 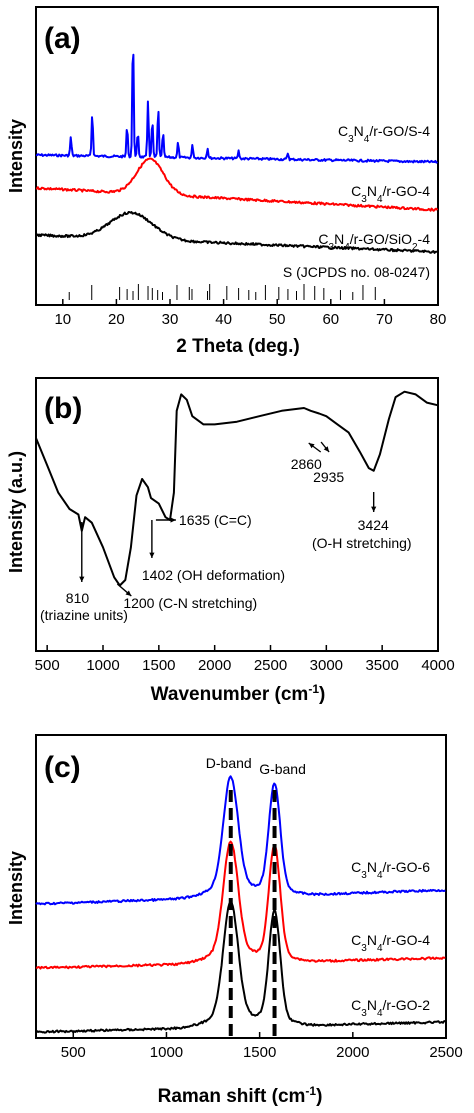 I want to click on panel-a-series-label-2: C3N4/r-GO/SiO2-4, so click(x=374, y=242).